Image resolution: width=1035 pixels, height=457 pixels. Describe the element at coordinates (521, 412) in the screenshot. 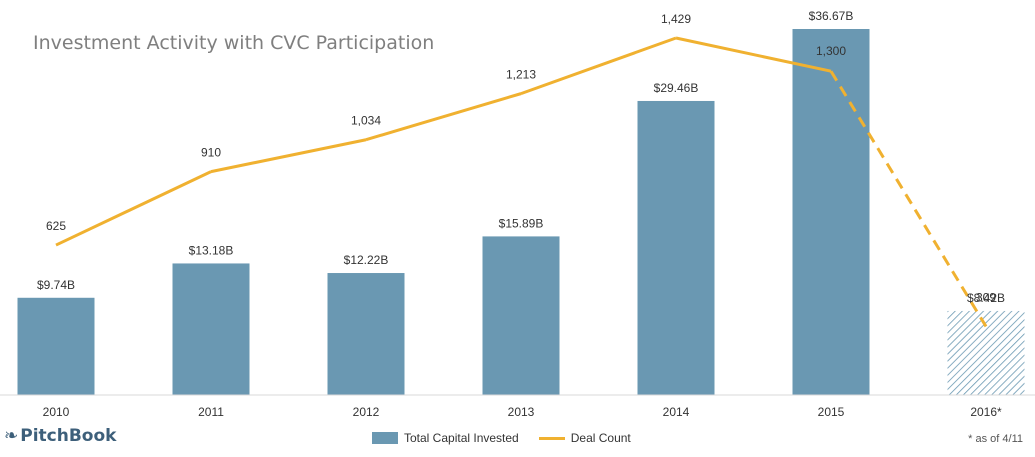

I see `x-tick-label: 2013` at that location.